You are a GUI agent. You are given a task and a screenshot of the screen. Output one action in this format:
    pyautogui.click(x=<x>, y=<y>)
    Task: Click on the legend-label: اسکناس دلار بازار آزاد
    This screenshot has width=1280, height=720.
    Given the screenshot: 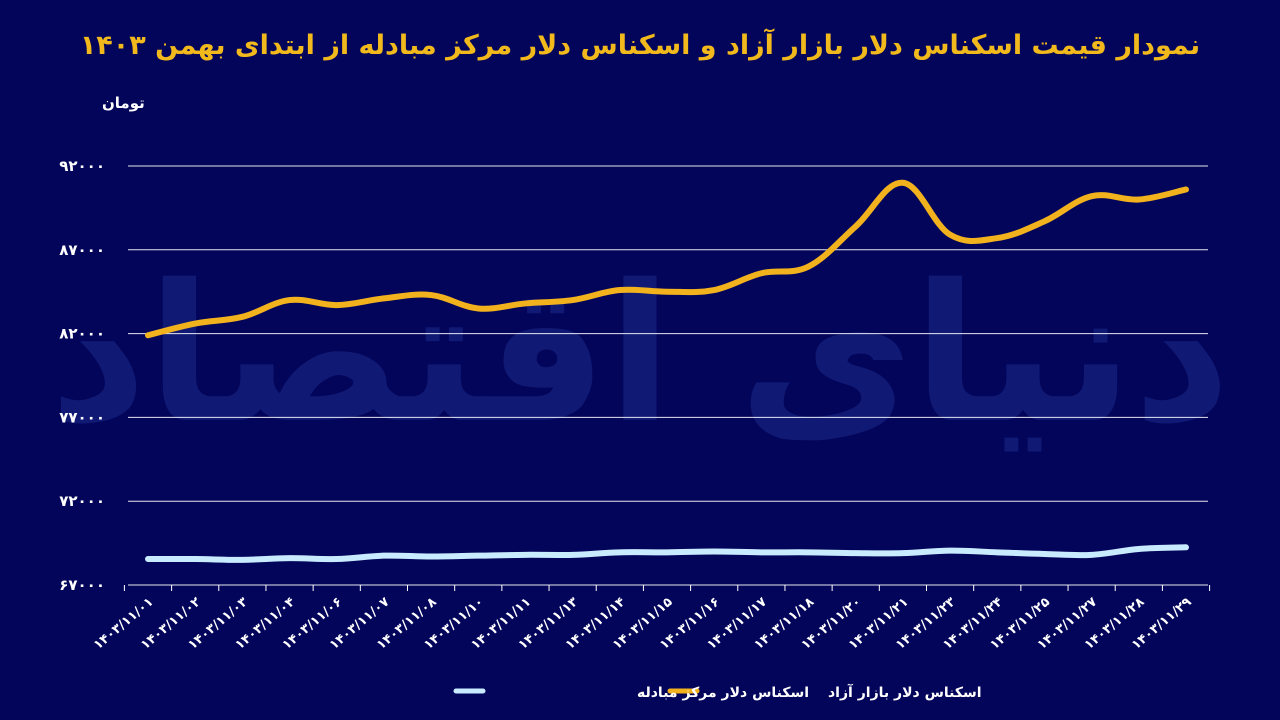 What is the action you would take?
    pyautogui.click(x=905, y=692)
    